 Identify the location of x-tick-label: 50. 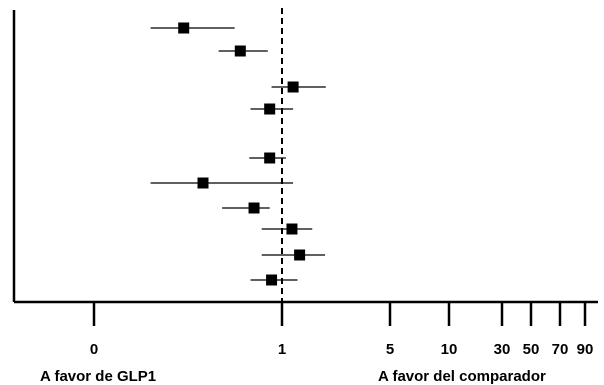
(531, 349).